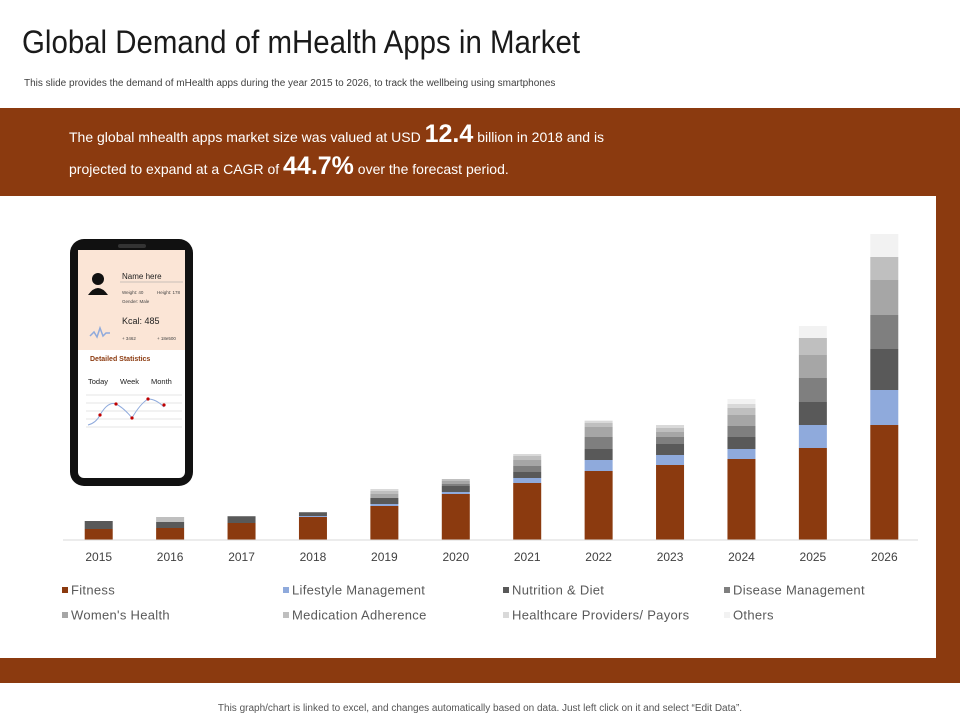  What do you see at coordinates (449, 134) in the screenshot?
I see `big-number: 12.4` at bounding box center [449, 134].